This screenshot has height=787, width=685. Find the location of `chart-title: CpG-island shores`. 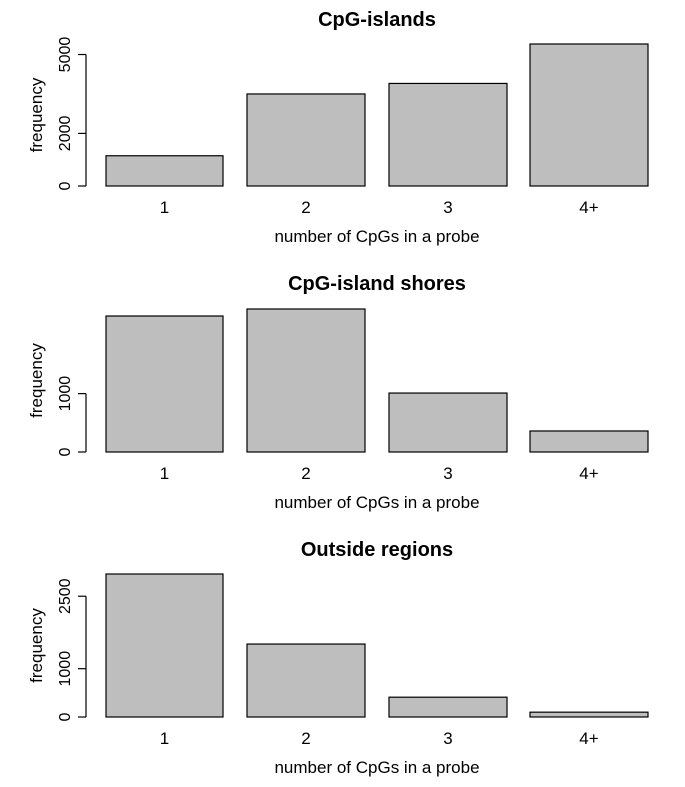

chart-title: CpG-island shores is located at coordinates (377, 284).